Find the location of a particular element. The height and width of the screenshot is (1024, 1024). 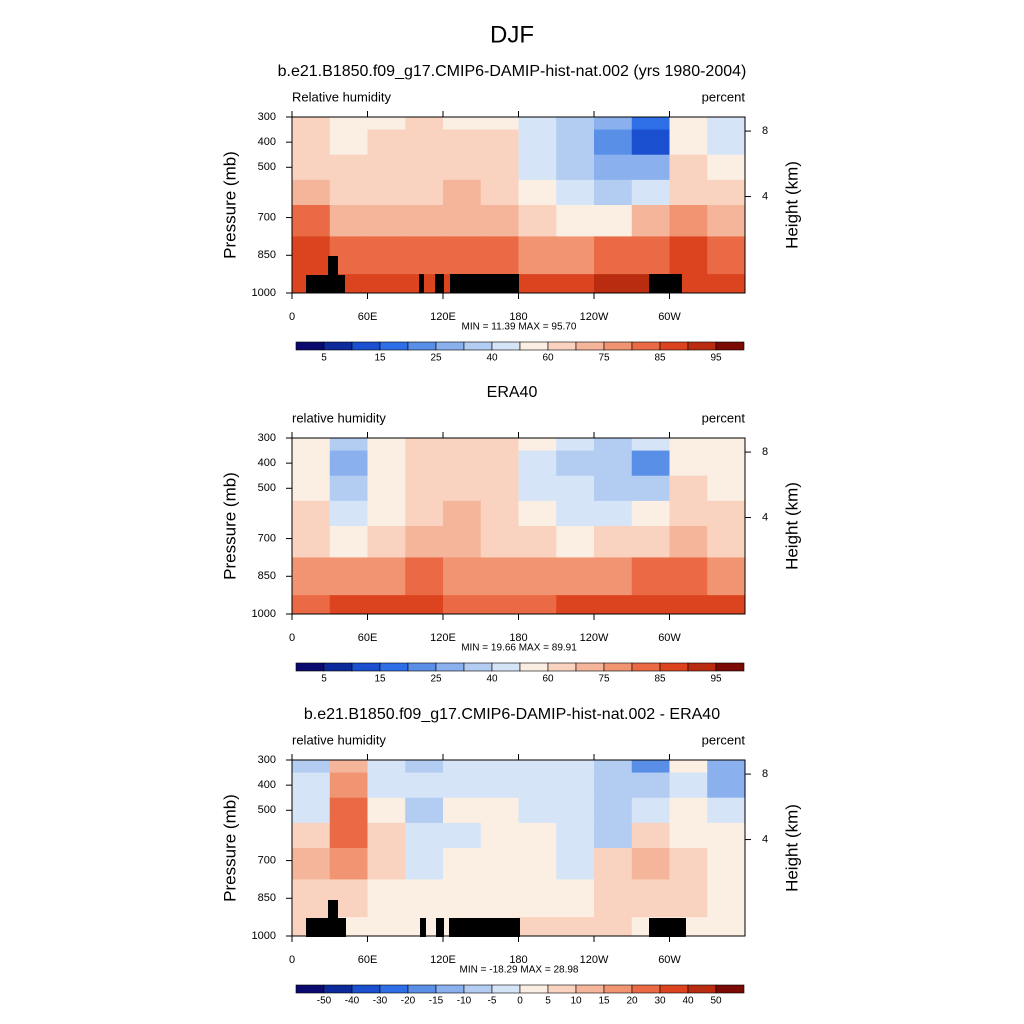

colorbar-label: 40 is located at coordinates (492, 679).